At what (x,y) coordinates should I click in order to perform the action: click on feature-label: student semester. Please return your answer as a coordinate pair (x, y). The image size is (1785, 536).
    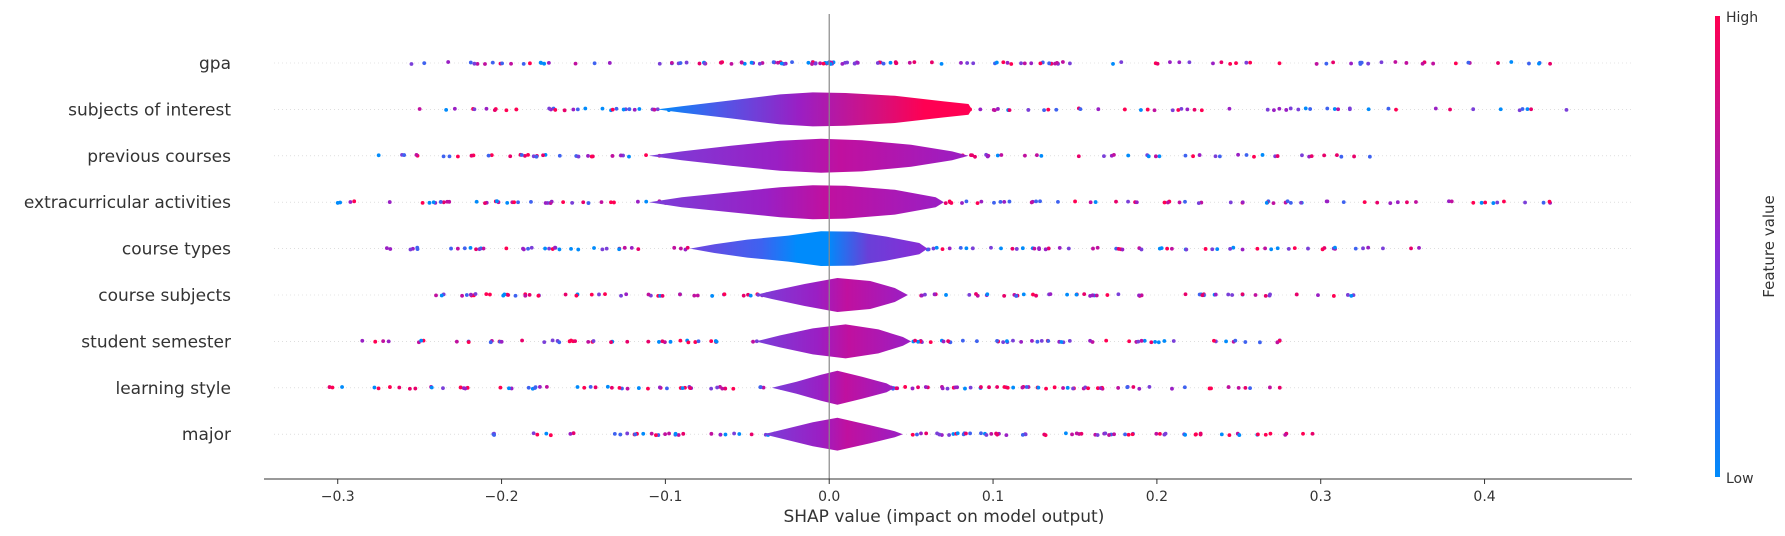
    Looking at the image, I should click on (156, 342).